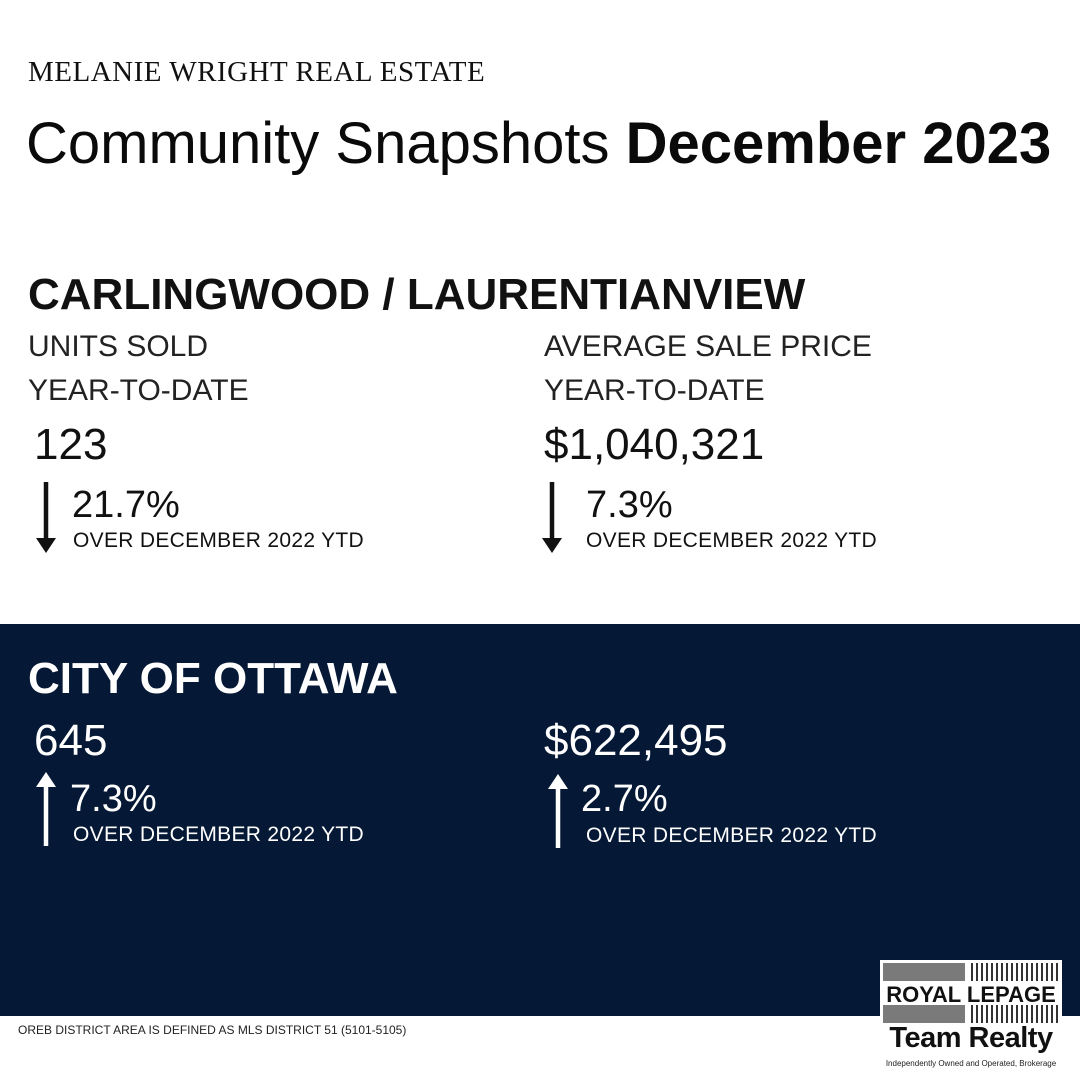 The height and width of the screenshot is (1080, 1080). Describe the element at coordinates (257, 72) in the screenshot. I see `brand-name: MELANIE WRIGHT REAL ESTATE` at that location.